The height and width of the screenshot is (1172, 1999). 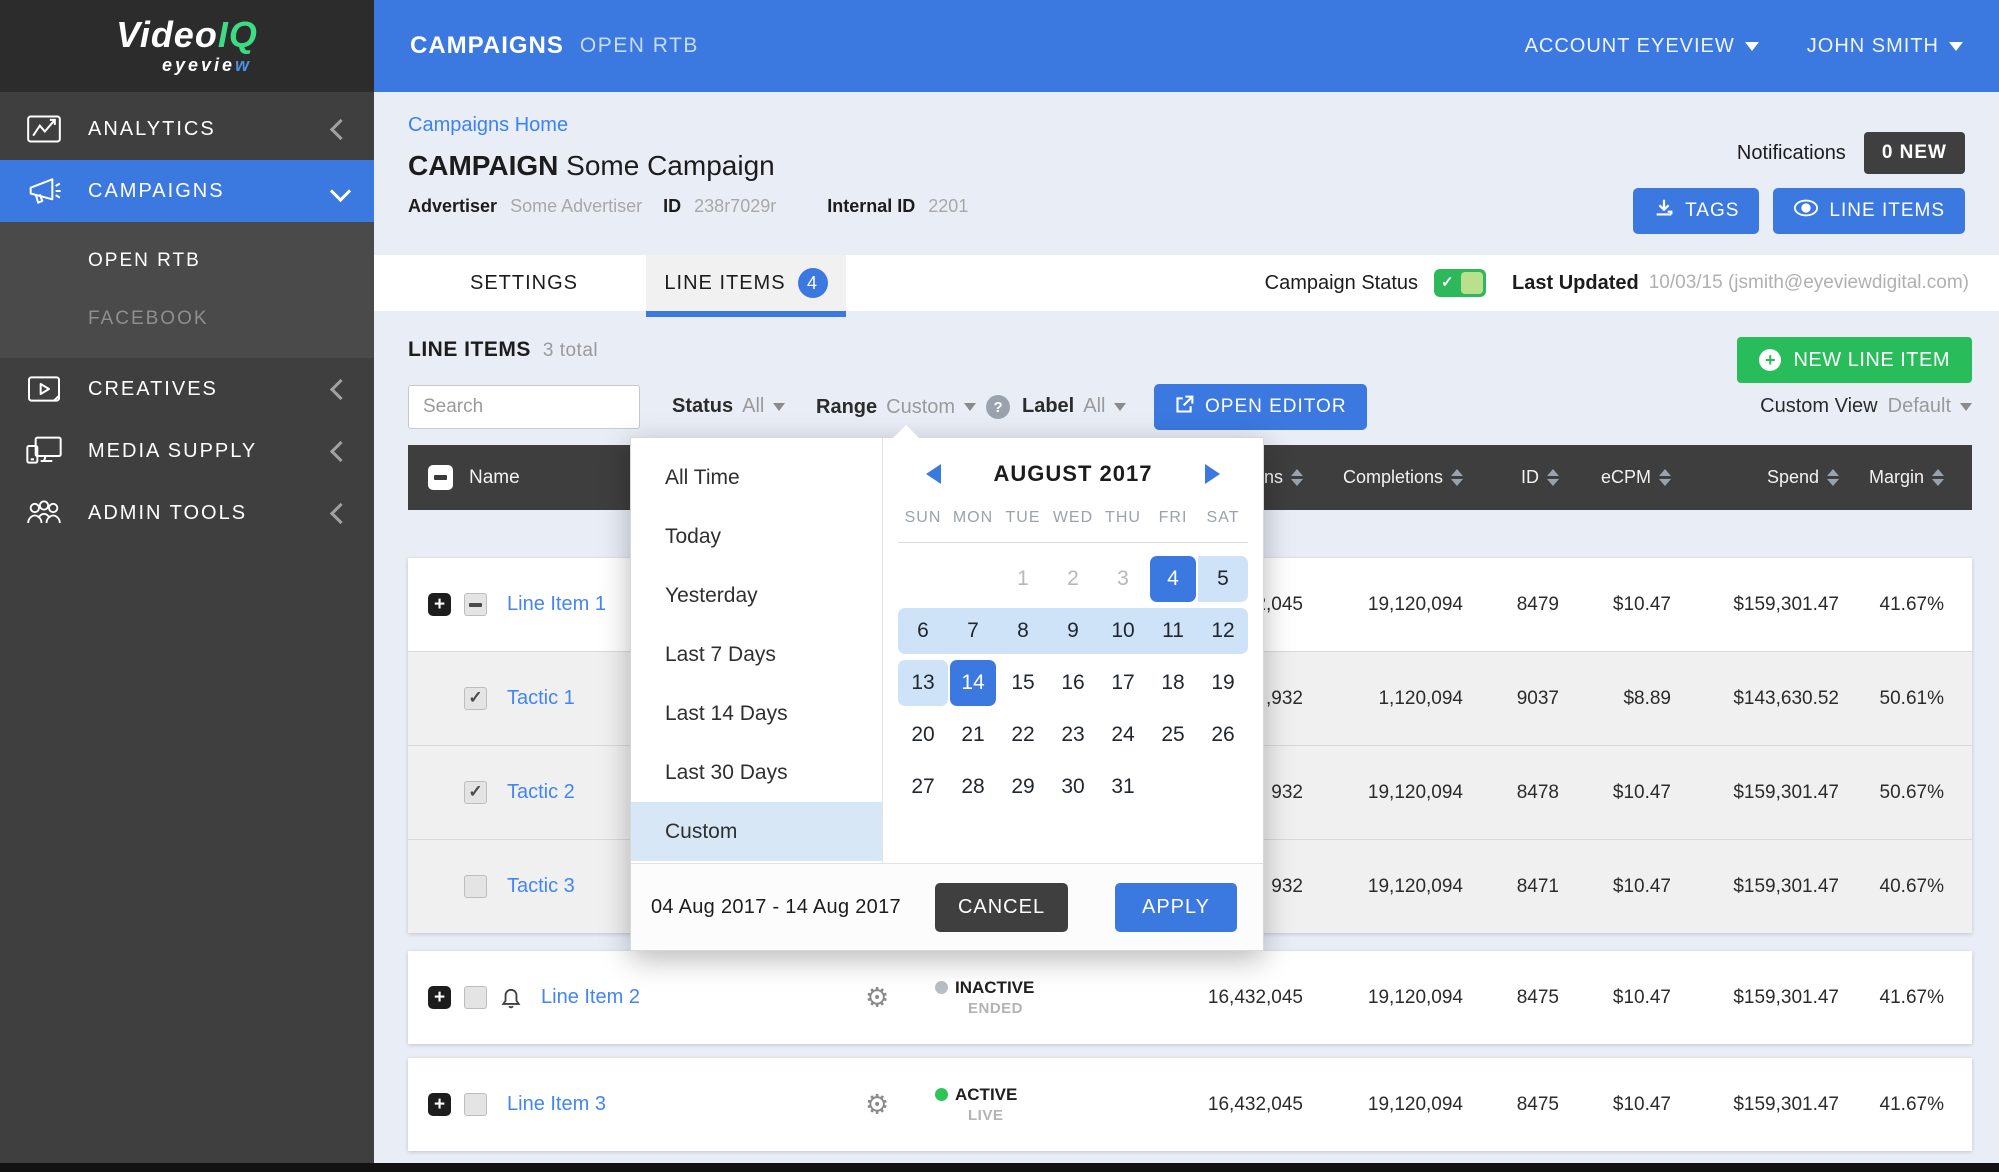 I want to click on tab-settings: SETTINGS, so click(x=523, y=282).